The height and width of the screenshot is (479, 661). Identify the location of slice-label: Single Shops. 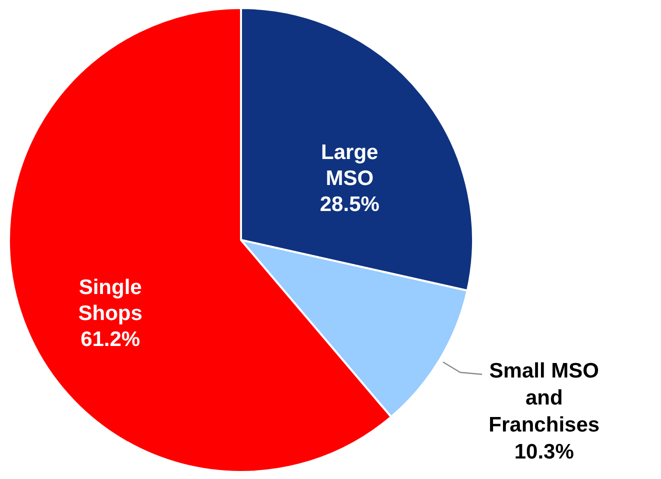
(110, 300).